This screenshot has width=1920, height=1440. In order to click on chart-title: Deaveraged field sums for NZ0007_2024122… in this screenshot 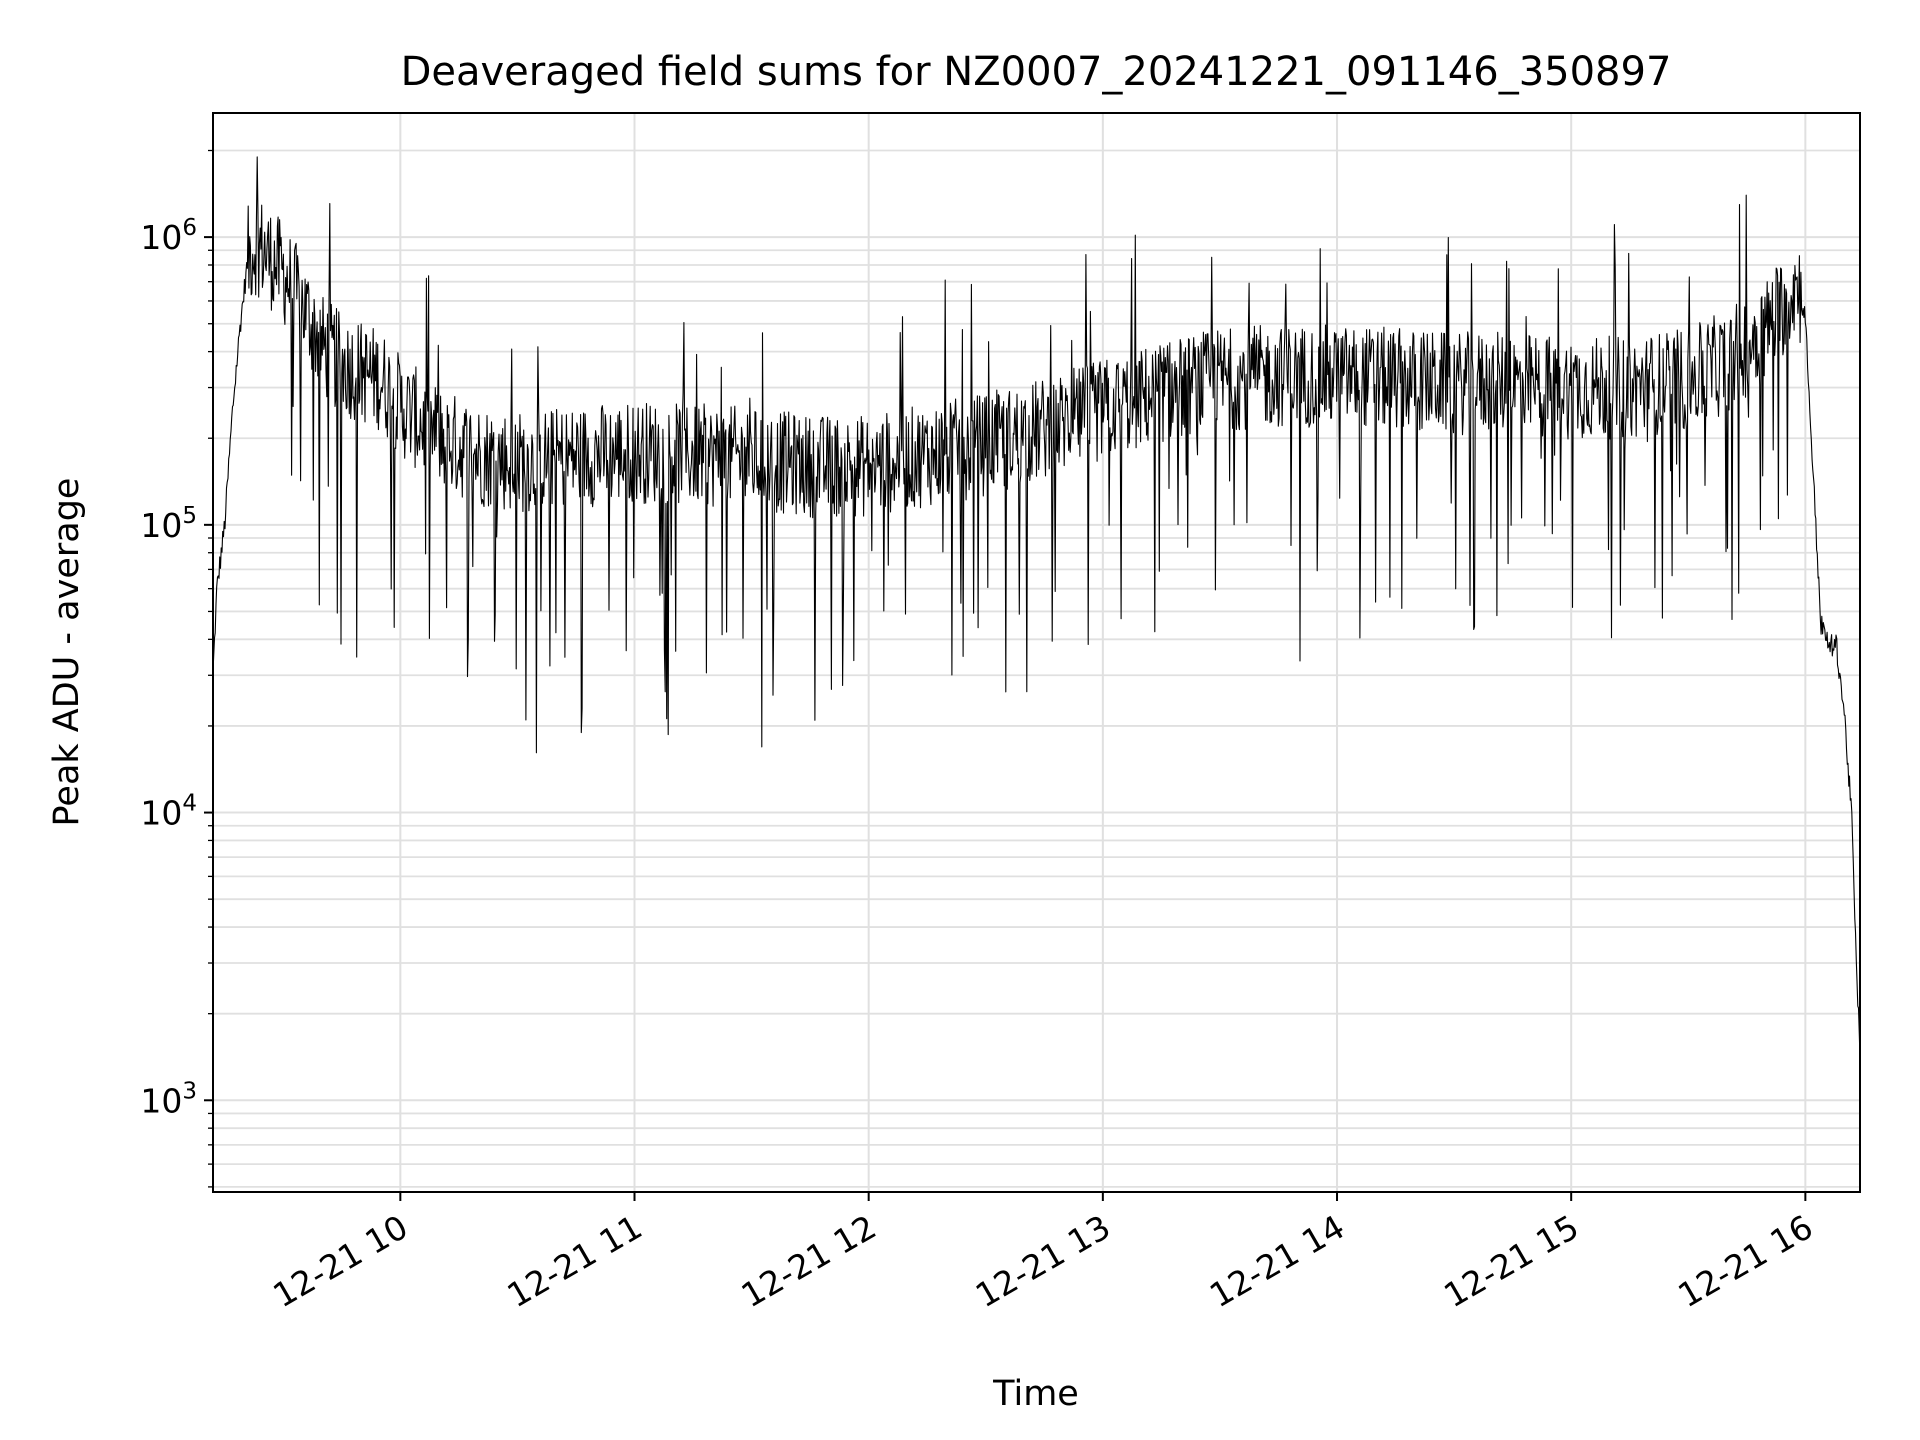, I will do `click(1036, 72)`.